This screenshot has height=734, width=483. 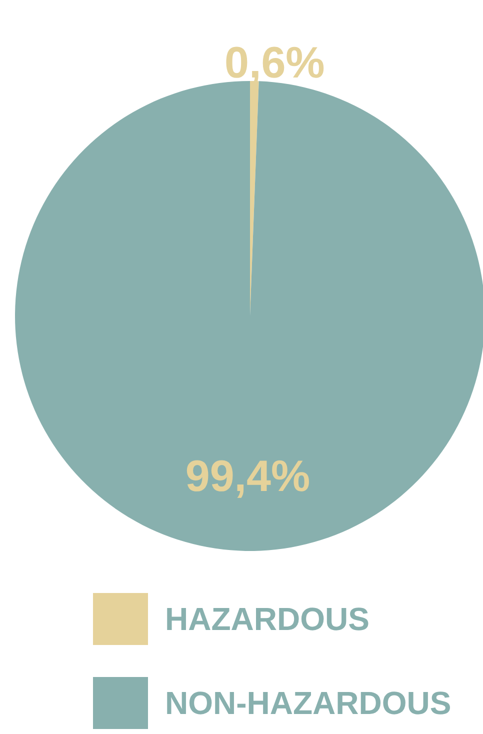 I want to click on data-label: 0,6%, so click(x=274, y=63).